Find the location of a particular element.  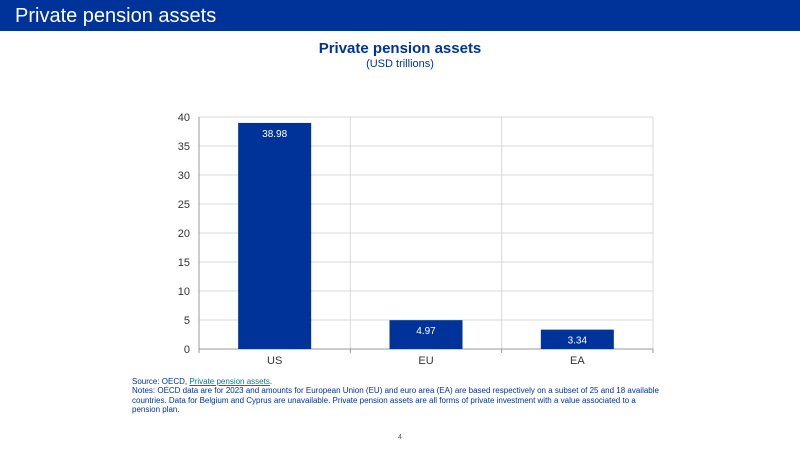

bar-ea is located at coordinates (577, 339).